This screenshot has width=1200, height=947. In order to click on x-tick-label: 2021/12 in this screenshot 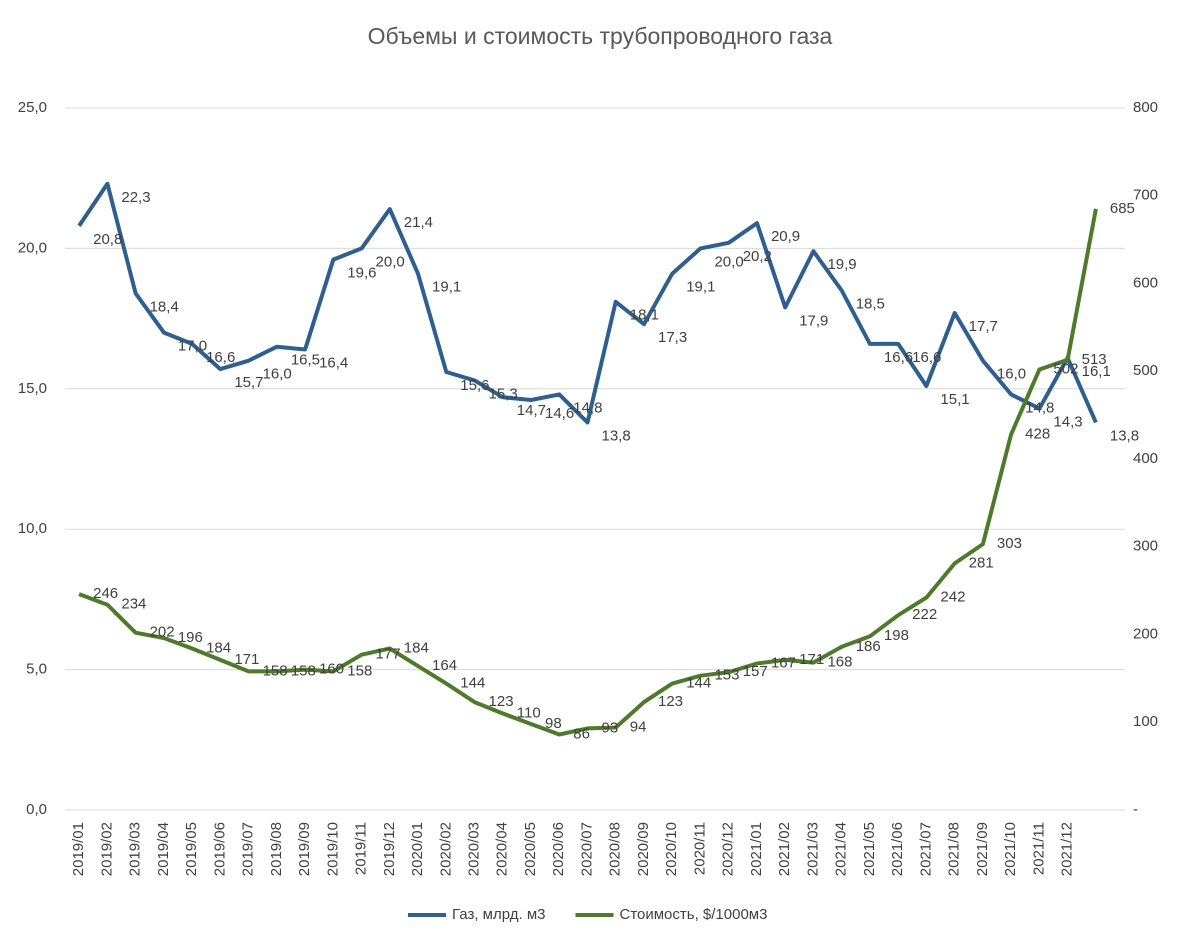, I will do `click(1067, 849)`.